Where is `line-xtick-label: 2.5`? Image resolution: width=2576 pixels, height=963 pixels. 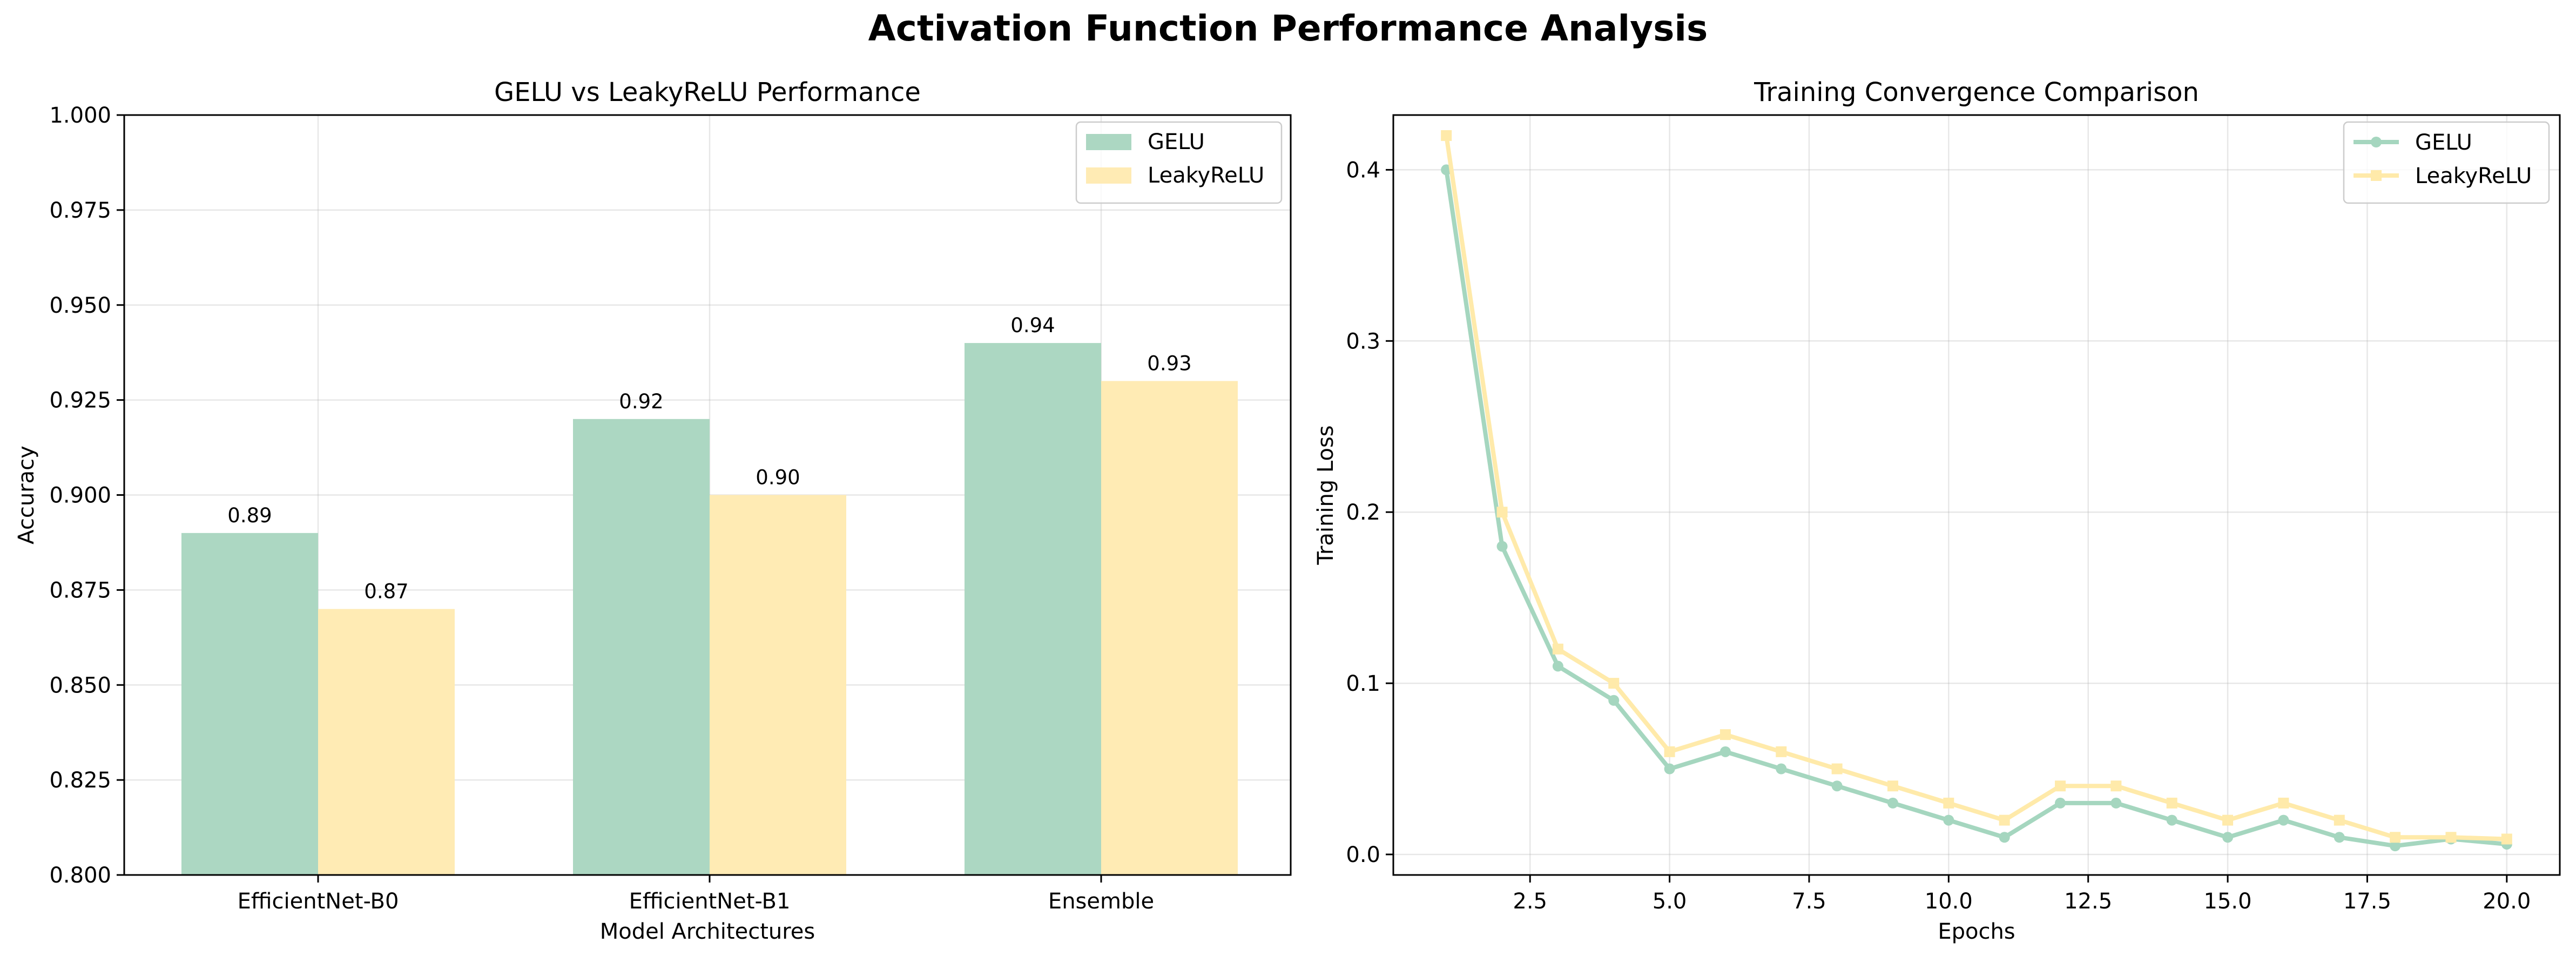
line-xtick-label: 2.5 is located at coordinates (1530, 901).